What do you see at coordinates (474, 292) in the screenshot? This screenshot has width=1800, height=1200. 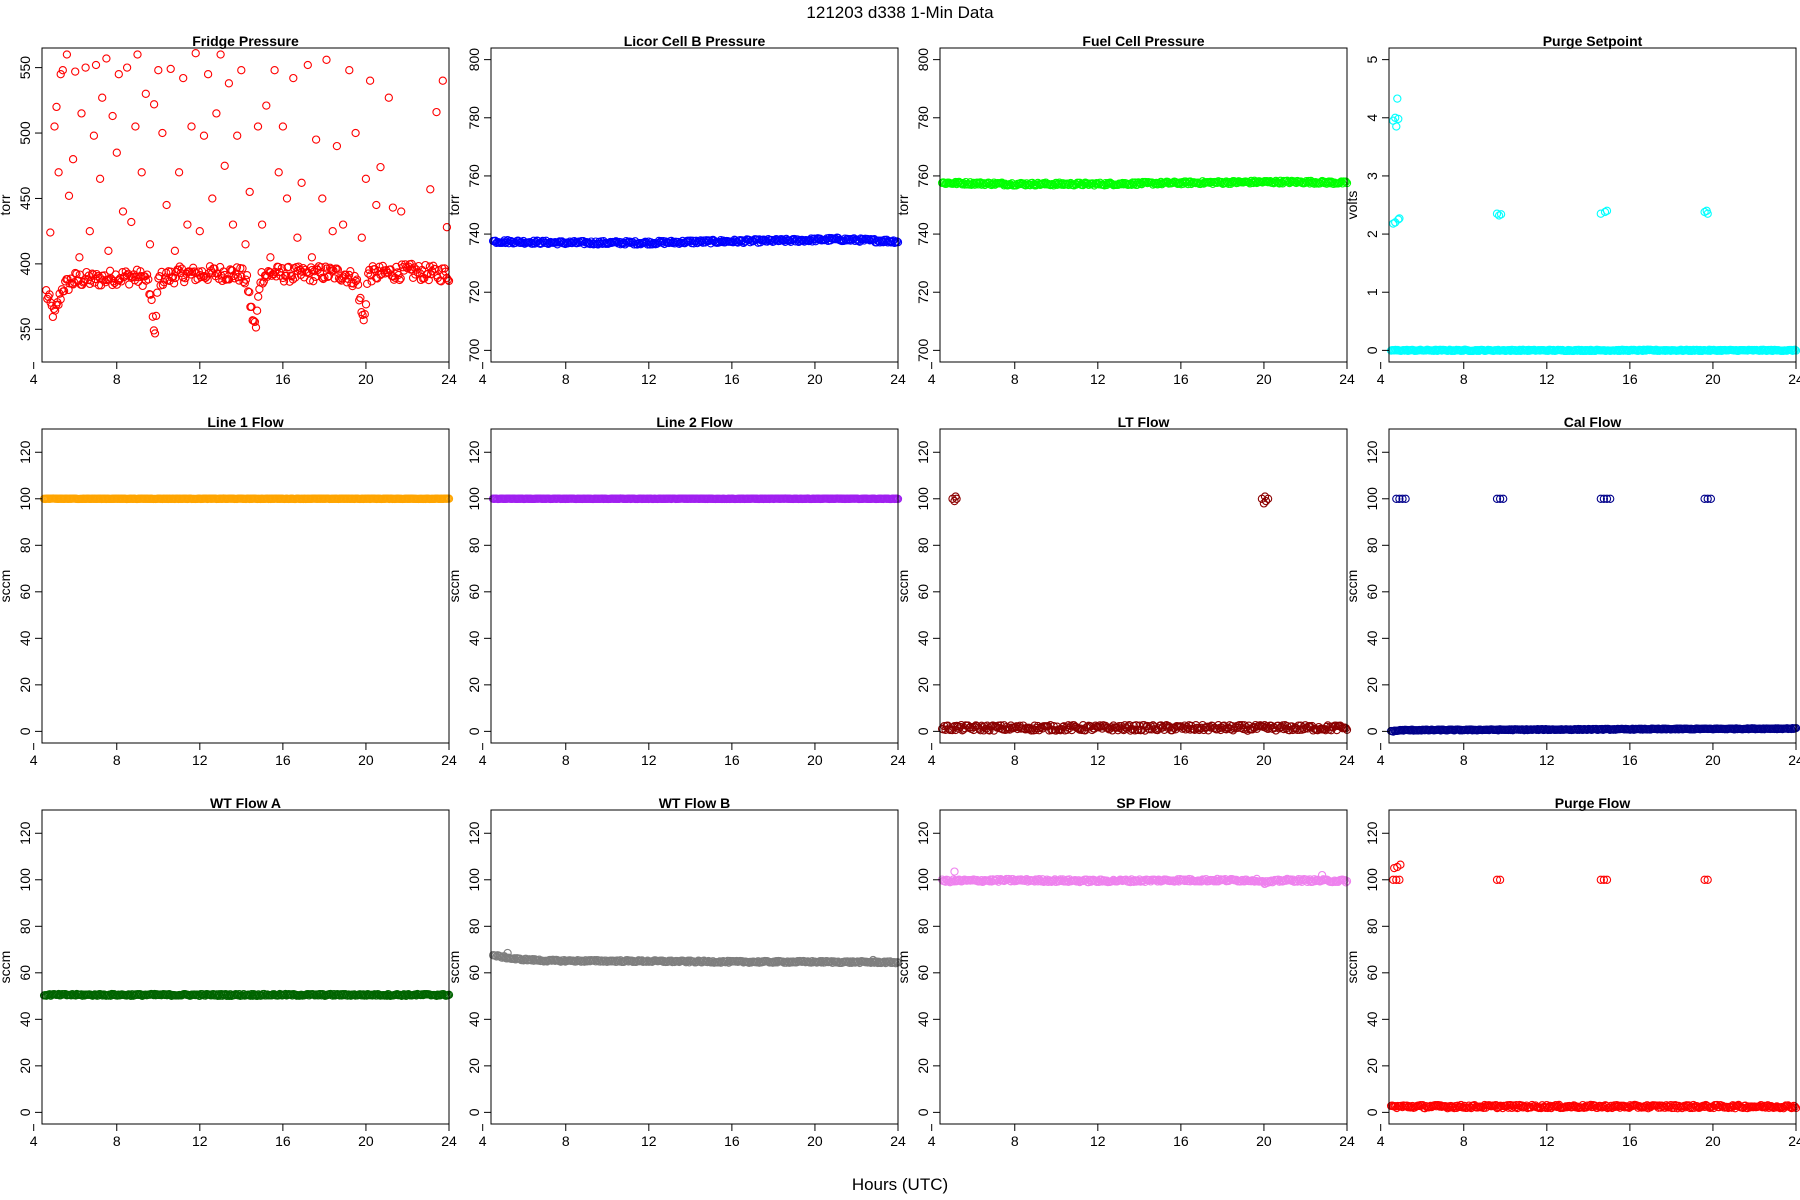 I see `y-tick-label: 720` at bounding box center [474, 292].